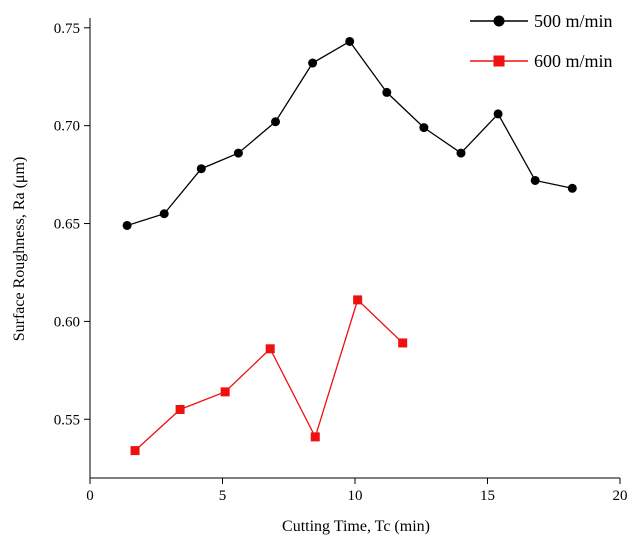 The height and width of the screenshot is (537, 629). I want to click on series-line, so click(269, 375).